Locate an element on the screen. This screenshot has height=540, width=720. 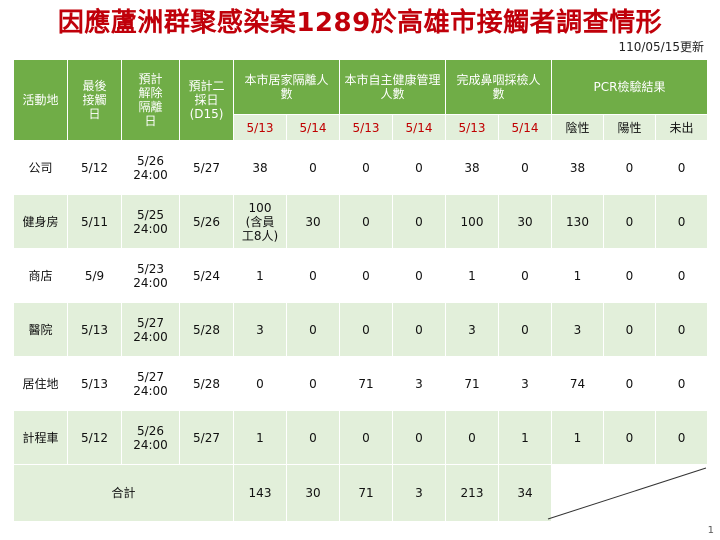
header-release: 預計解除隔離日 is located at coordinates (150, 100).